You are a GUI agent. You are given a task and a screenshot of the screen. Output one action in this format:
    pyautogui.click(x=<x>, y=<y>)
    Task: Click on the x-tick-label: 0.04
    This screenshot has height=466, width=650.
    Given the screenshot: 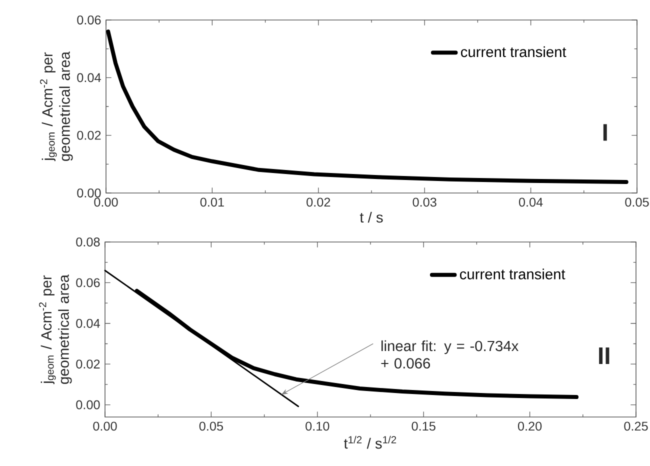 What is the action you would take?
    pyautogui.click(x=530, y=202)
    